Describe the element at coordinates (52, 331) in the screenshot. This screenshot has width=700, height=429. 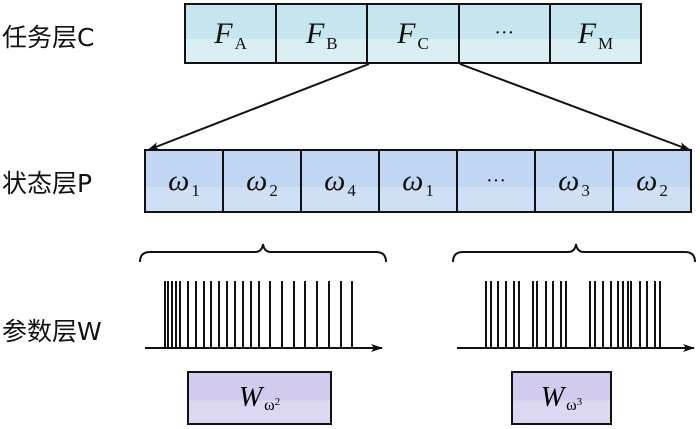
I see `param-layer-label: 参数层W` at that location.